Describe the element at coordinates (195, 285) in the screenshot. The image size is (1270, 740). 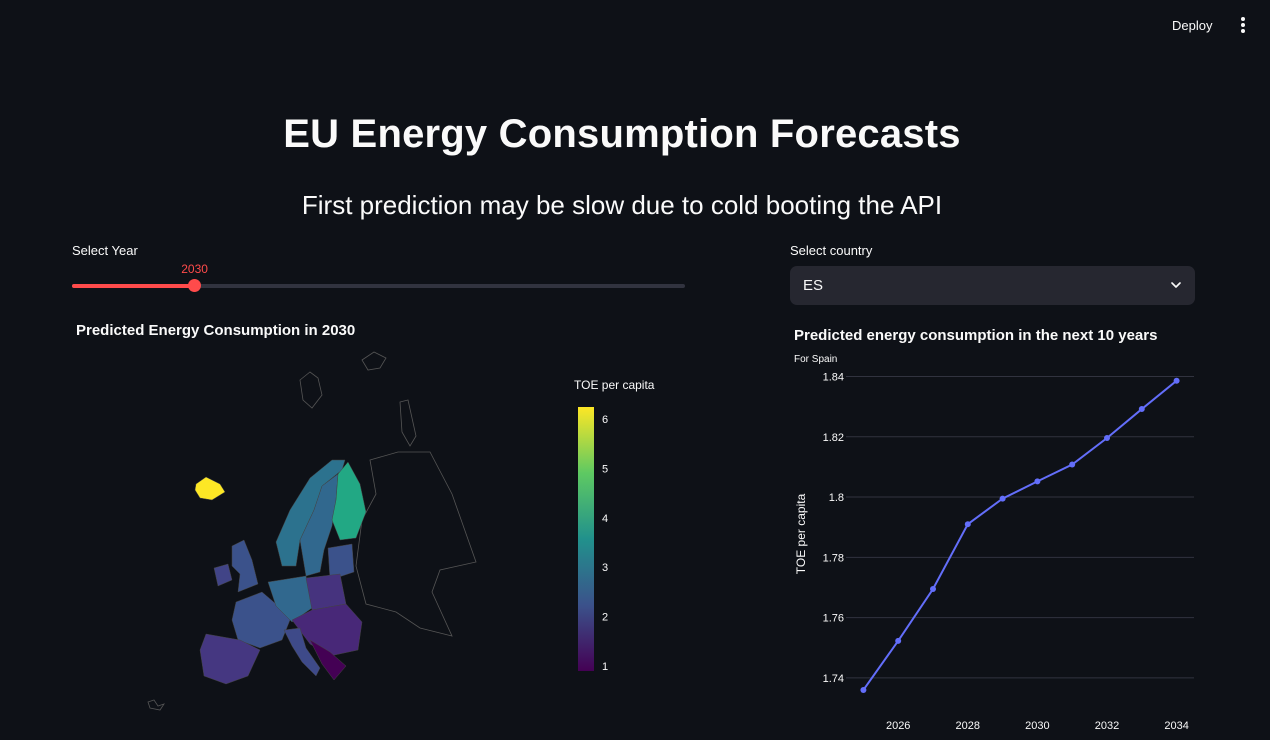
I see `year-slider-thumb` at that location.